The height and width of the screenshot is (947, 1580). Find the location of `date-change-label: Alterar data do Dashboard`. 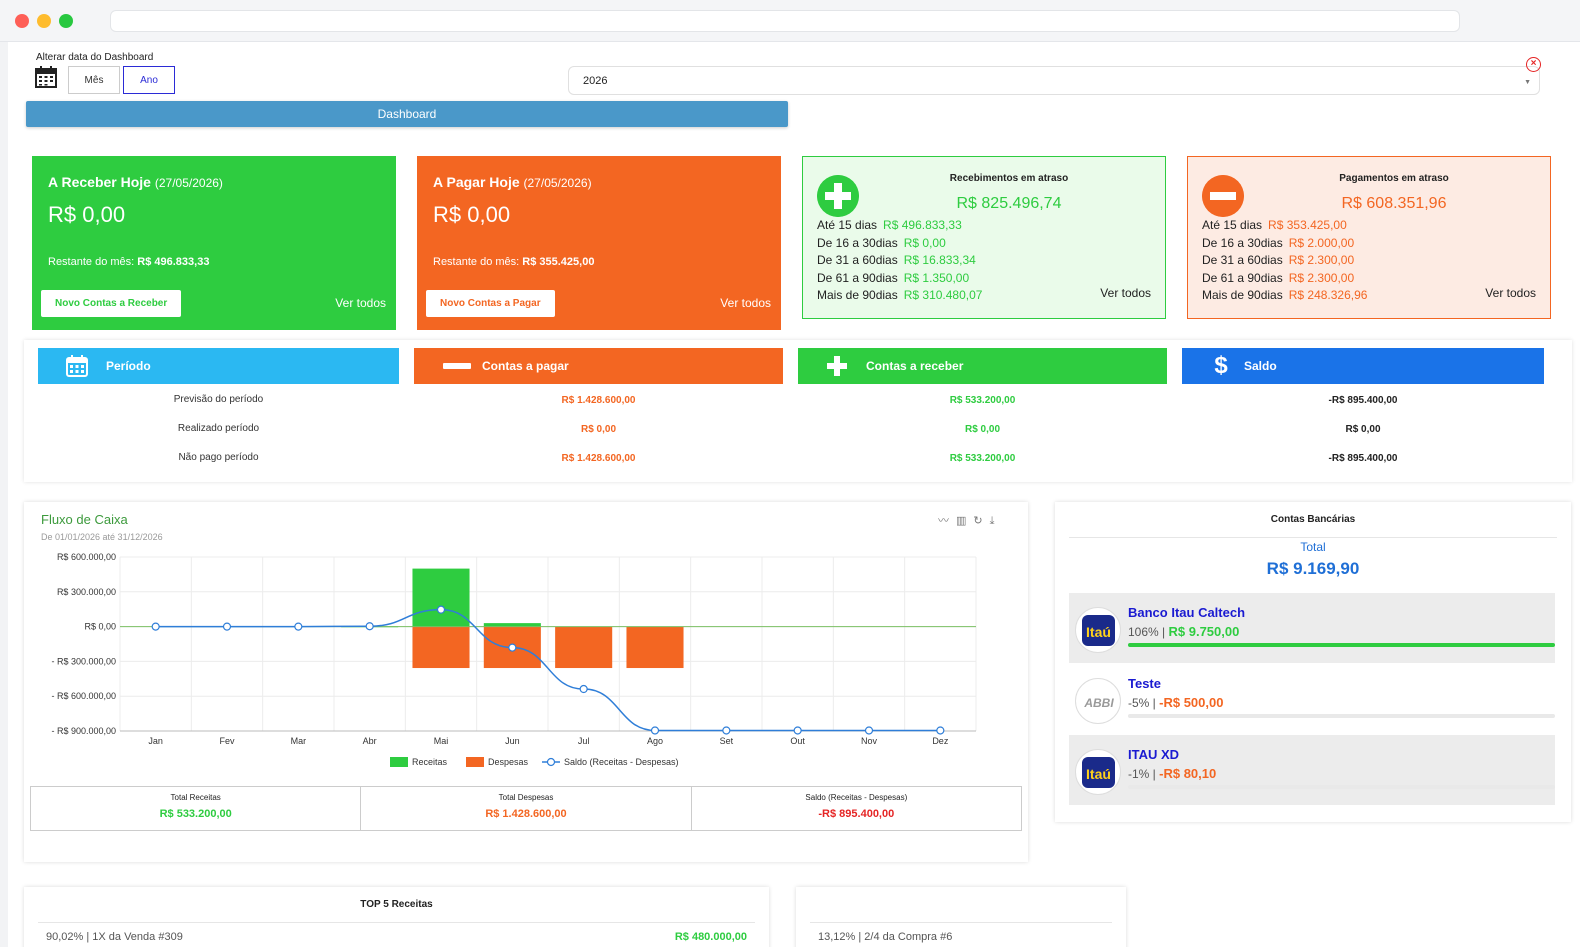

date-change-label: Alterar data do Dashboard is located at coordinates (95, 57).